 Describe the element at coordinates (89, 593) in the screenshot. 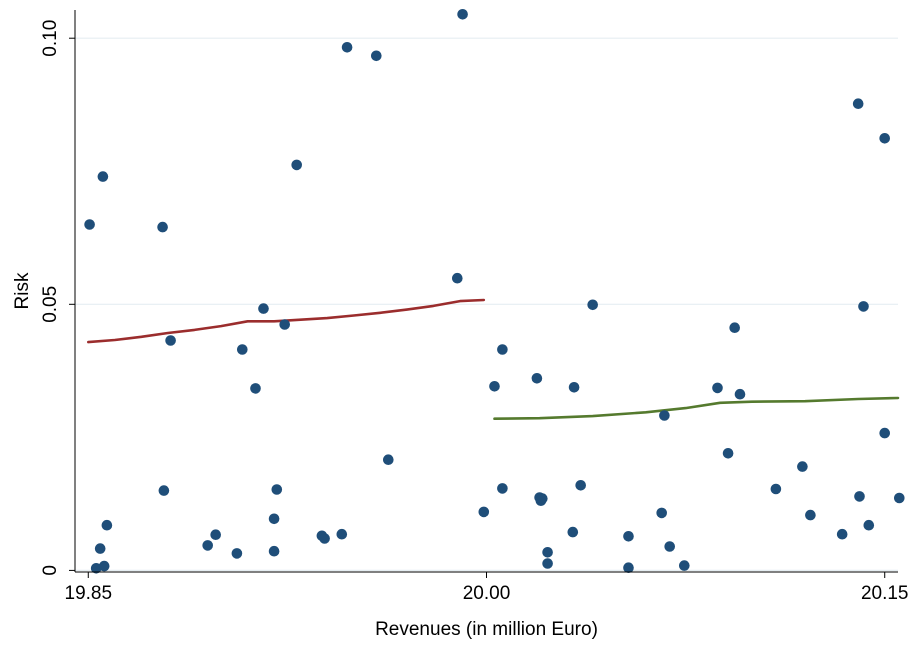

I see `x-tick-label-0: 19.85` at that location.